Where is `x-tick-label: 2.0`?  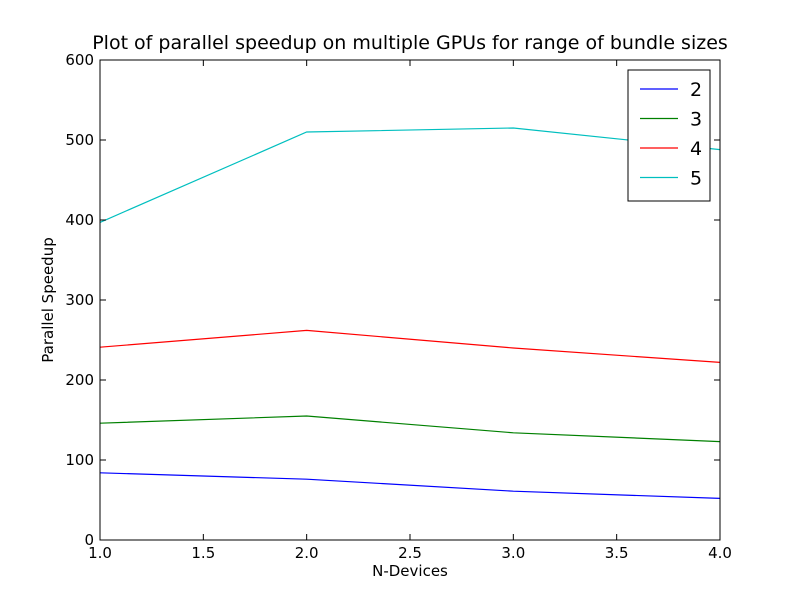 x-tick-label: 2.0 is located at coordinates (307, 553).